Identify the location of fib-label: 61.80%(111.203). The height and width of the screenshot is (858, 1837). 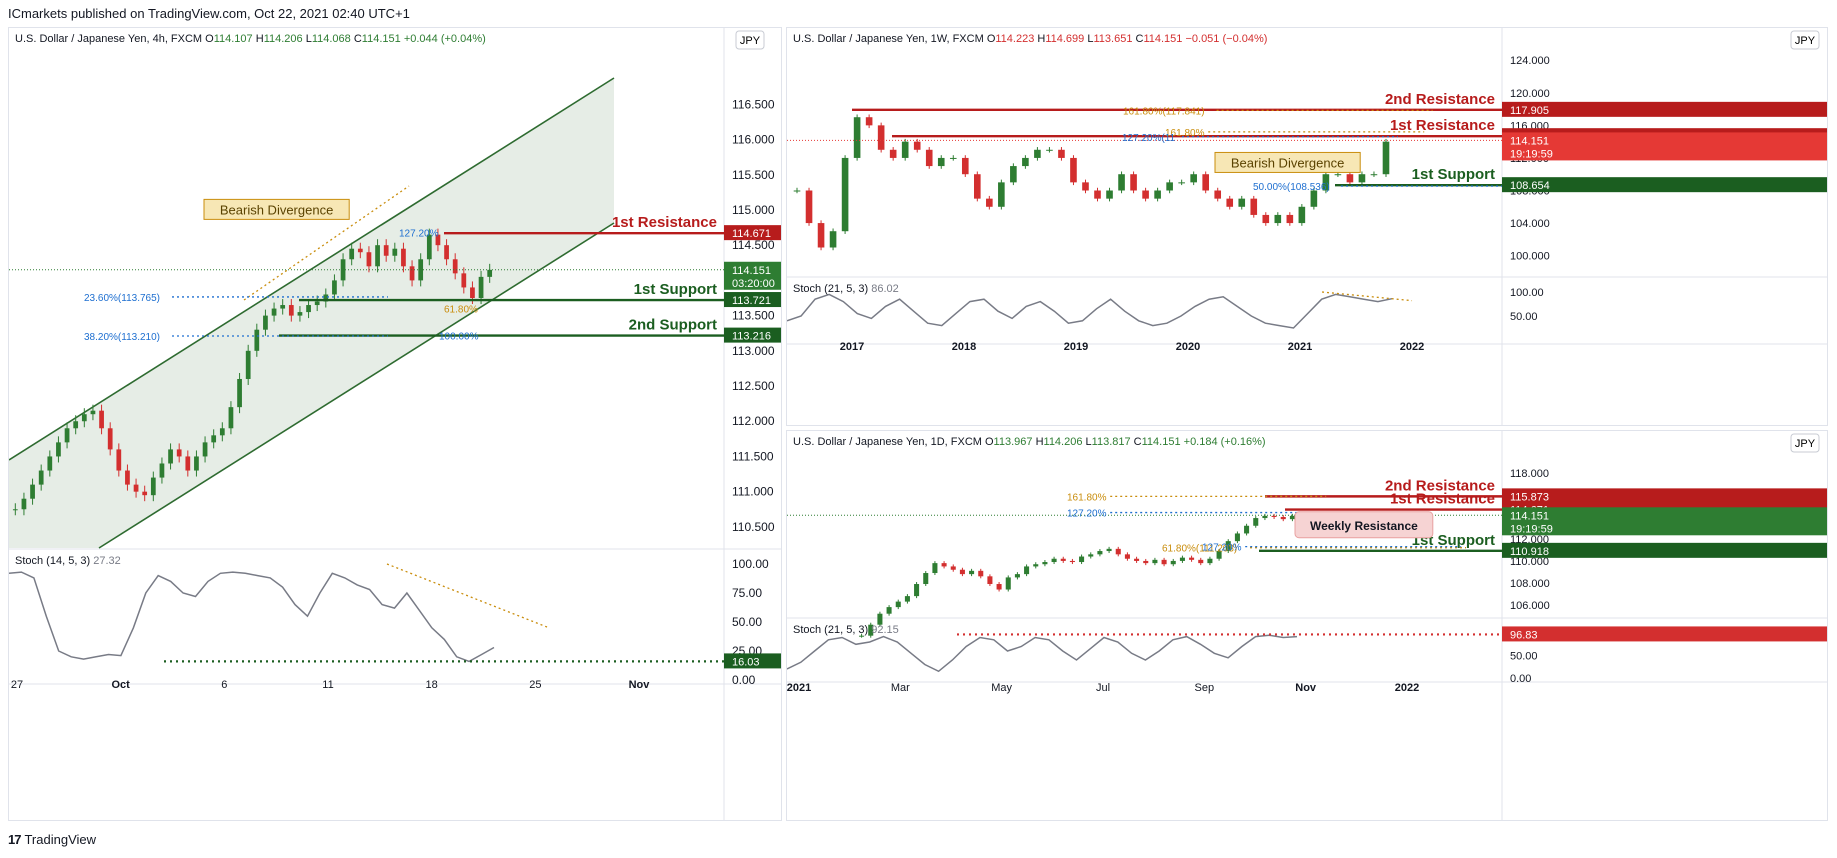
(1199, 549).